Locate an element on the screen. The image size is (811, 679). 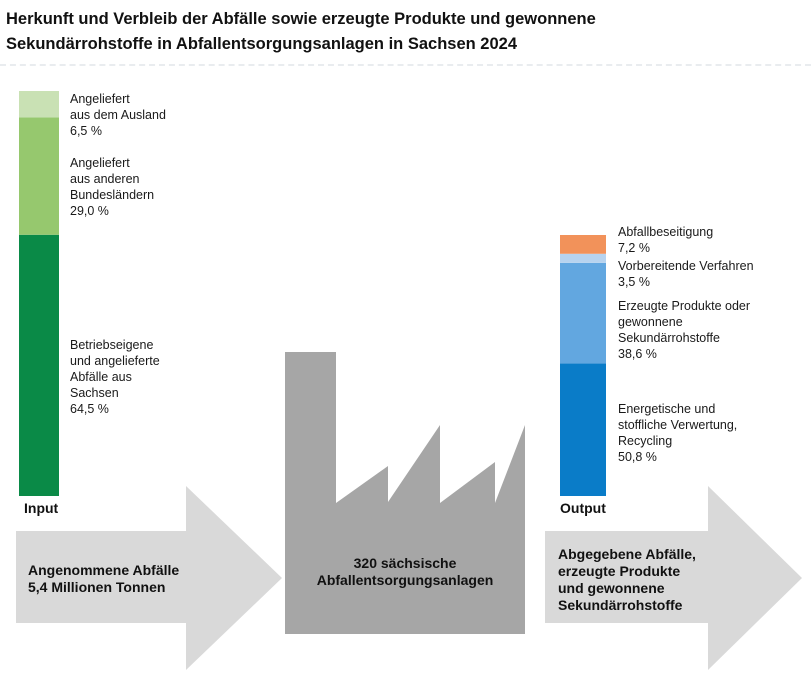
segment-value: 3,5 % is located at coordinates (634, 282).